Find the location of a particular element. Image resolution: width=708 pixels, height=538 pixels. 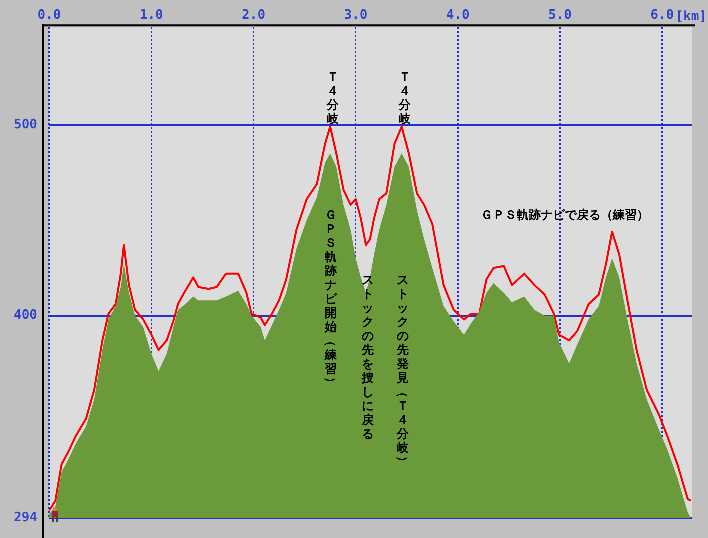

y-tick-label: 400 is located at coordinates (26, 316).